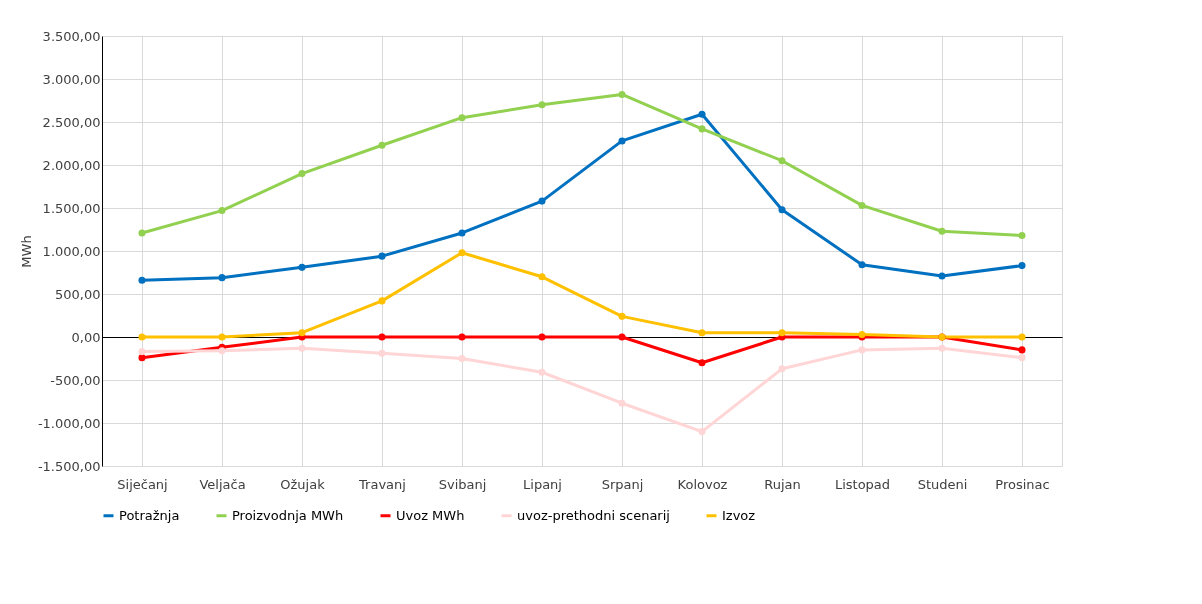 Image resolution: width=1202 pixels, height=604 pixels. Describe the element at coordinates (942, 484) in the screenshot. I see `x-tick-label: Studeni` at that location.